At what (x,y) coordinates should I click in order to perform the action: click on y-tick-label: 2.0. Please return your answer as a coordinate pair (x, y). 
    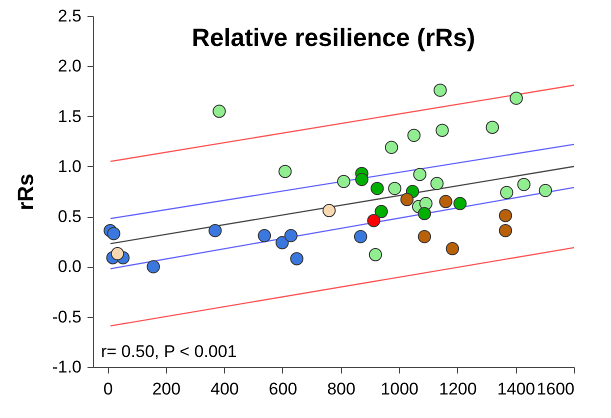
    Looking at the image, I should click on (70, 66).